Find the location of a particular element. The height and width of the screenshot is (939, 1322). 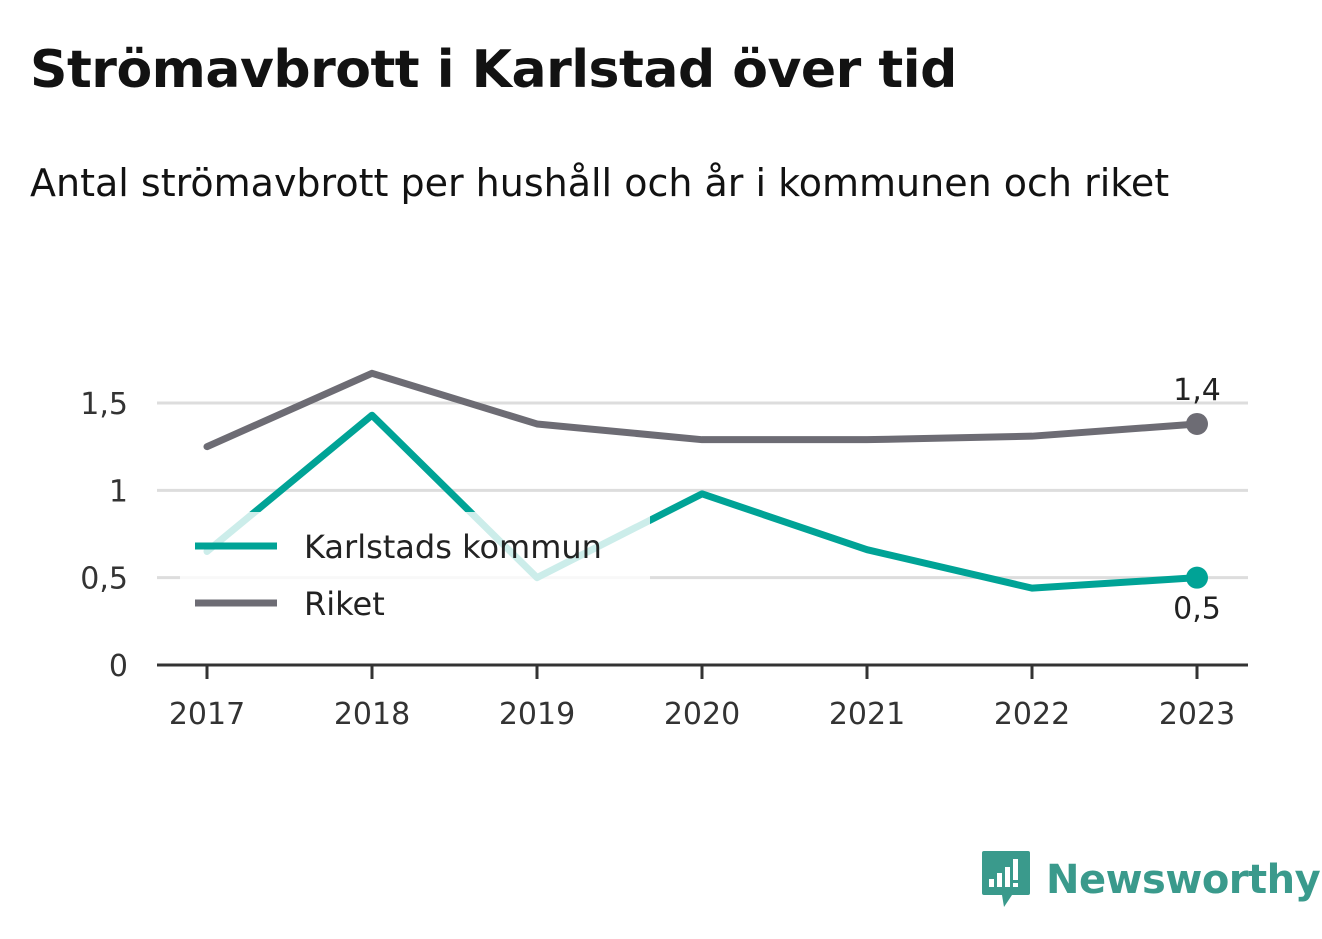

endpoint-markers: 0,5 1,4 is located at coordinates (1197, 500).